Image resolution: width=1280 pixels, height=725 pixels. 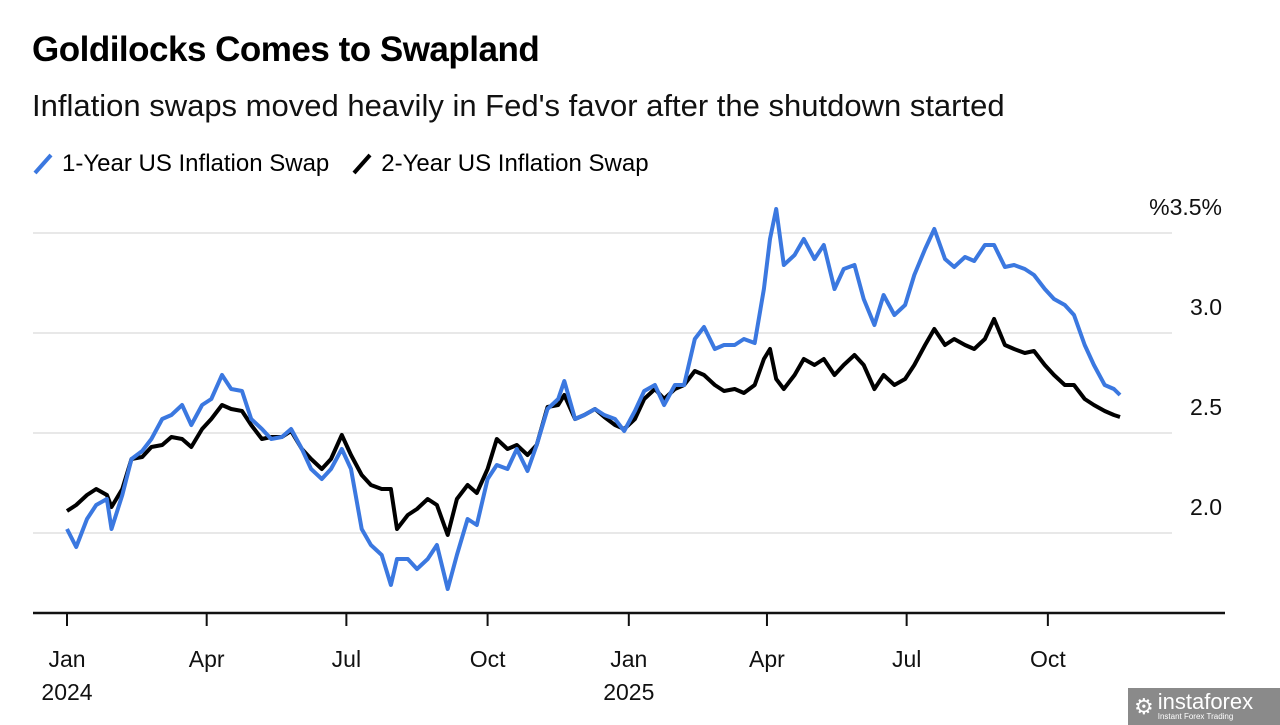 What do you see at coordinates (1205, 701) in the screenshot?
I see `watermark-name: instaforex` at bounding box center [1205, 701].